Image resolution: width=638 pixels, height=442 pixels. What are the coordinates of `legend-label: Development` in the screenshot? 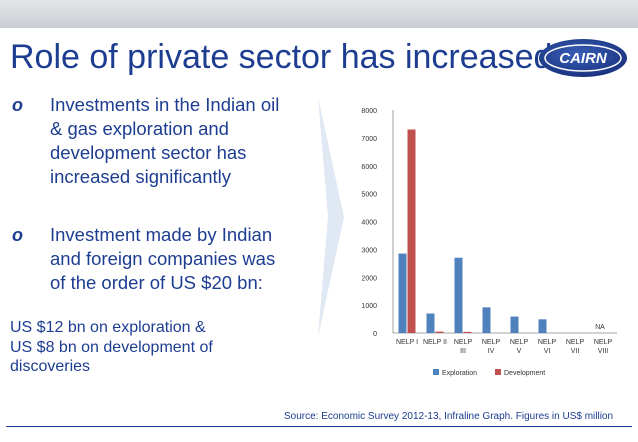 It's located at (524, 373).